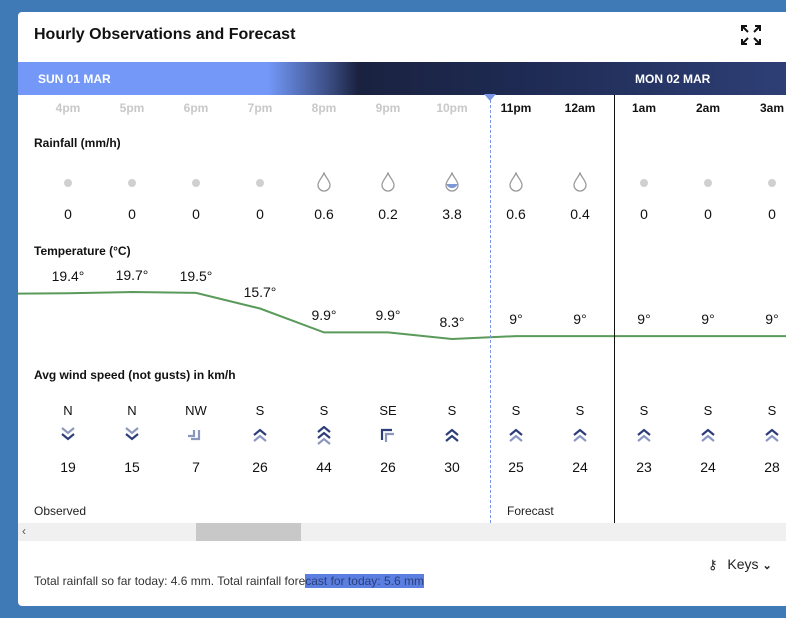 This screenshot has width=786, height=618. I want to click on wind-speed: 7, so click(196, 467).